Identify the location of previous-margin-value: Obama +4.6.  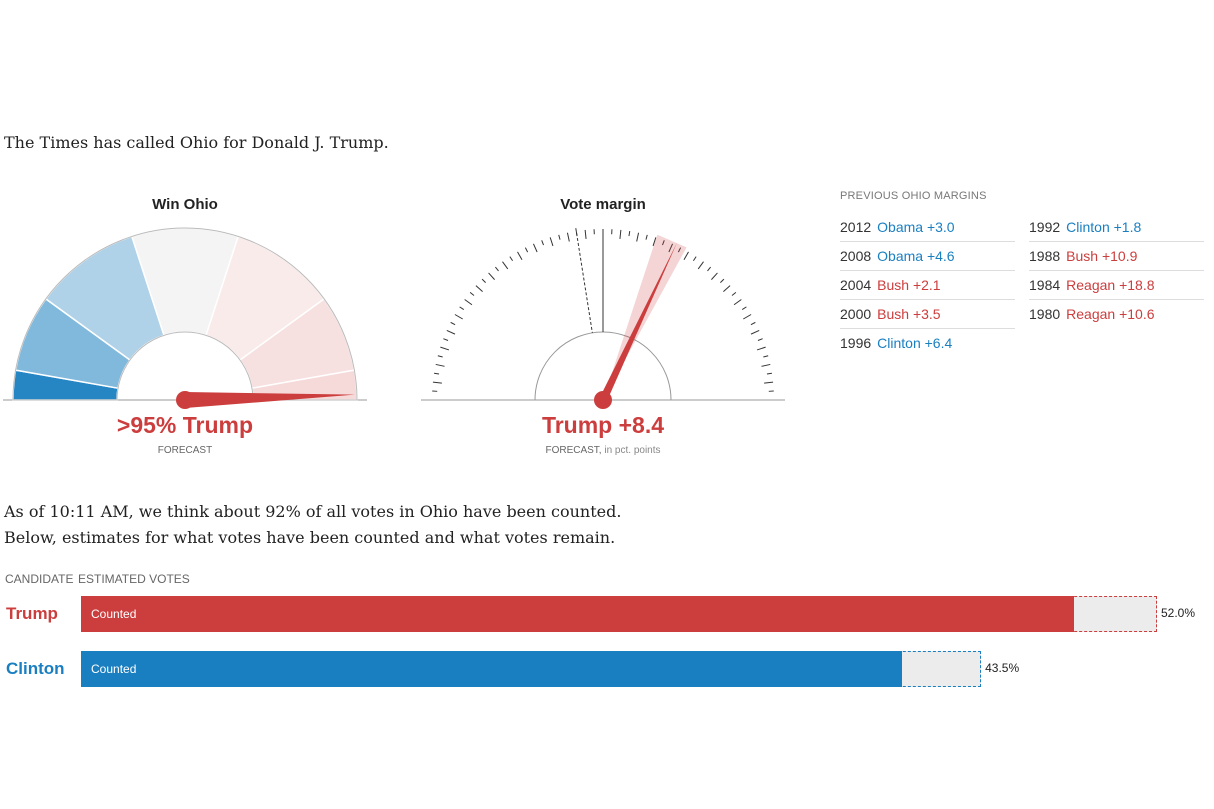
(916, 256).